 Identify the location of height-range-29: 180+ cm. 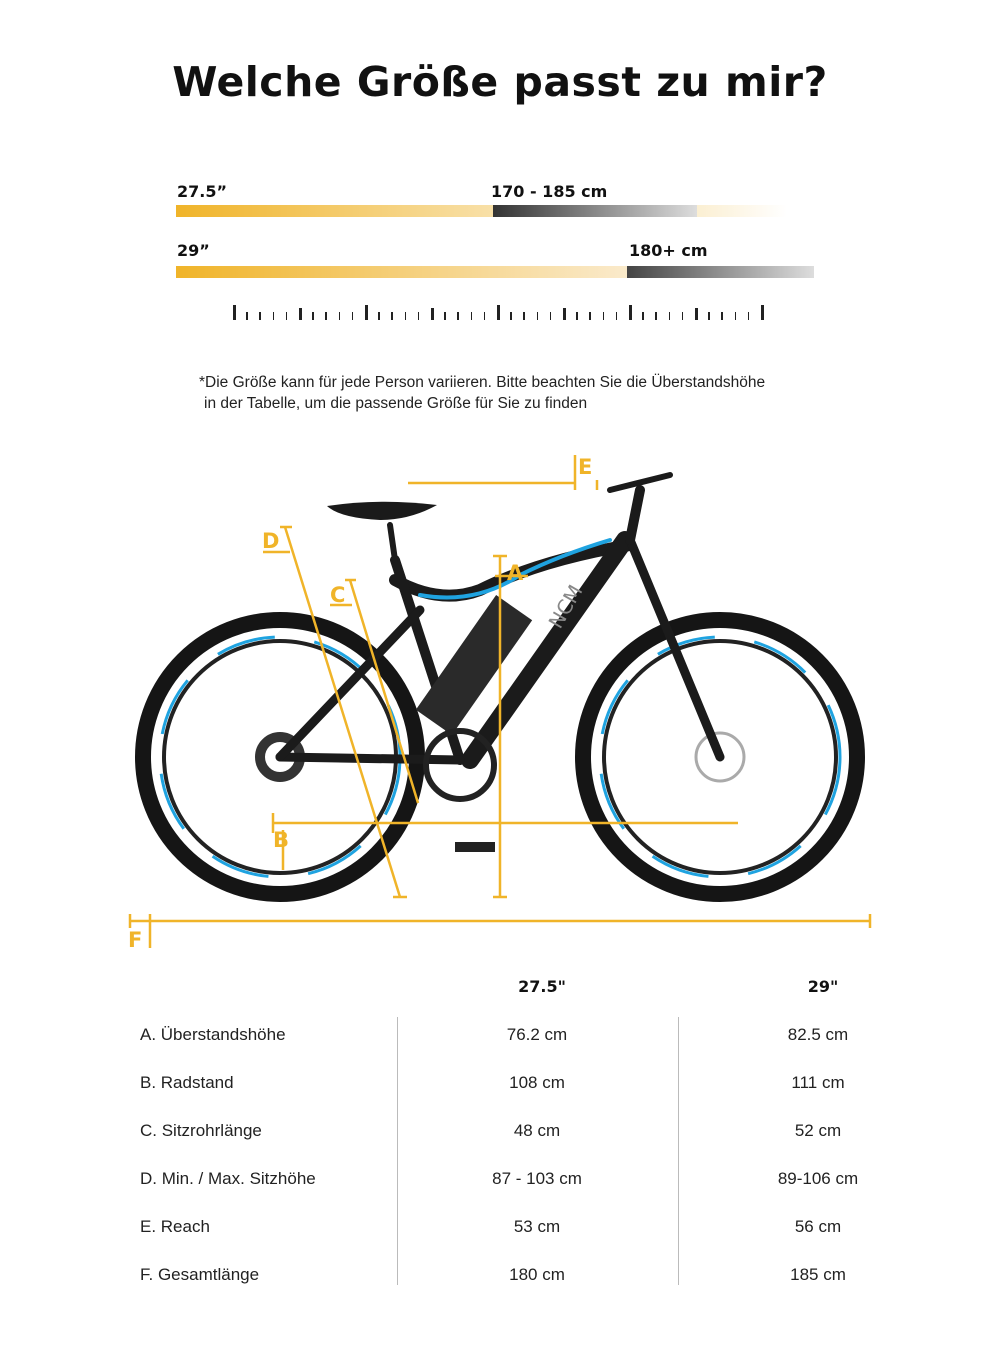
(668, 250).